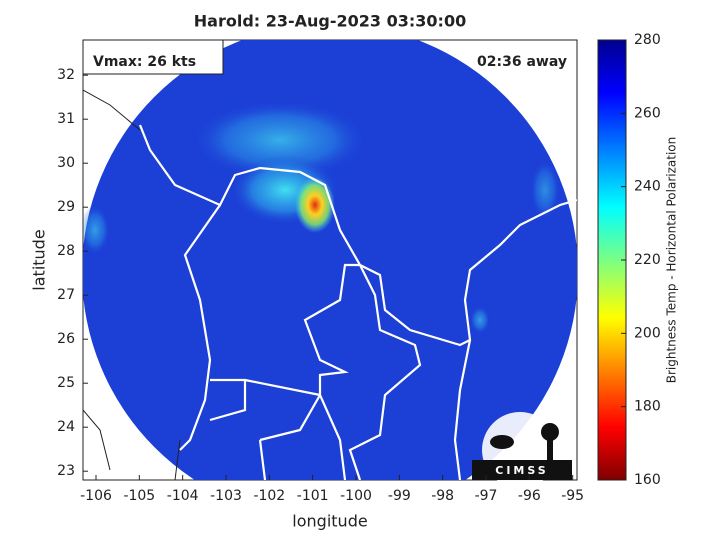 The image size is (720, 540). Describe the element at coordinates (399, 496) in the screenshot. I see `x-tick-label: -99` at that location.